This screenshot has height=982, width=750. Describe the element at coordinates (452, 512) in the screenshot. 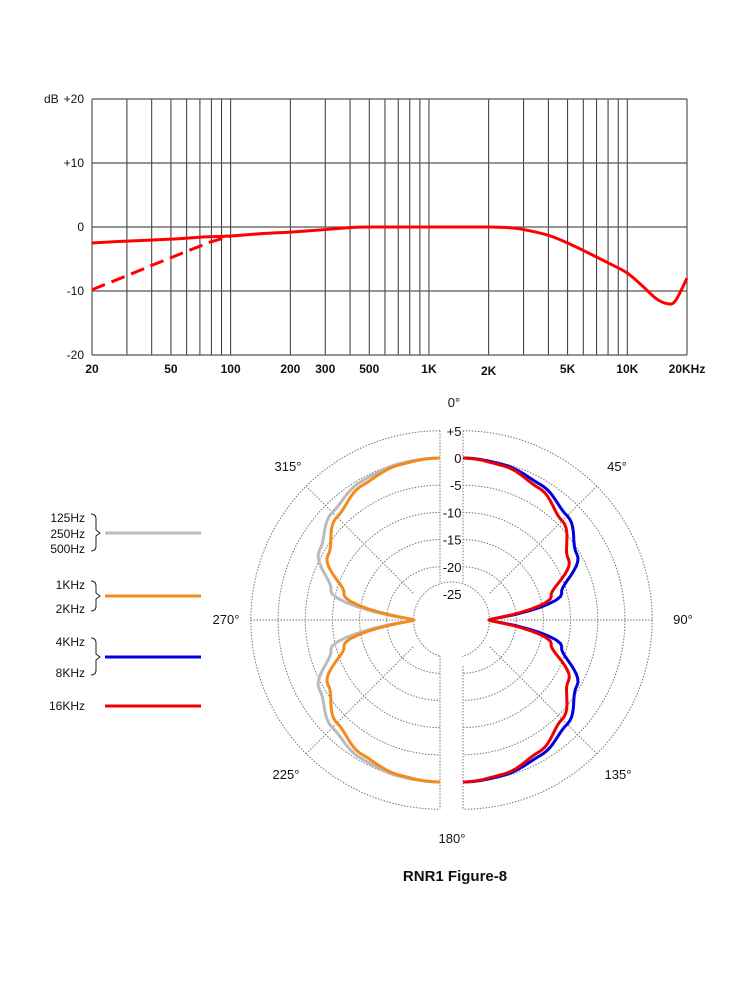

I see `radial-tick-label: -10` at that location.